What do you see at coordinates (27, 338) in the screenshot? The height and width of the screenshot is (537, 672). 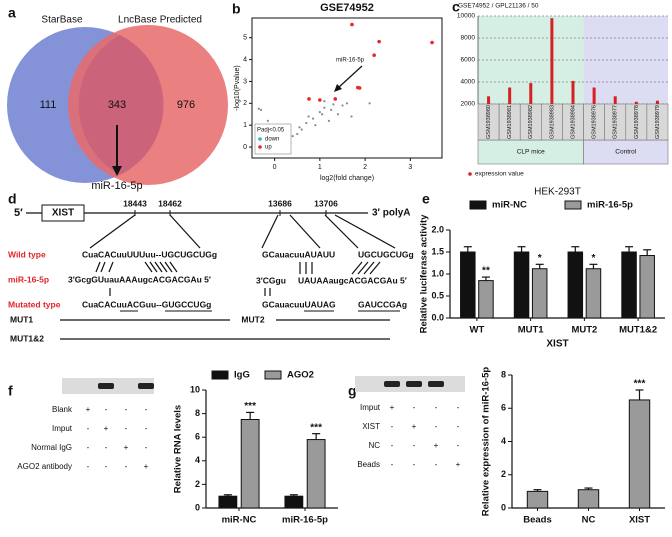 I see `mutant-label: MUT1&2` at bounding box center [27, 338].